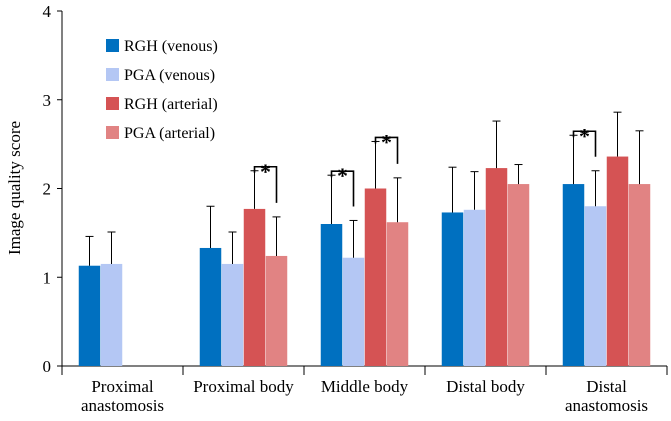  Describe the element at coordinates (122, 386) in the screenshot. I see `x-tick-label: Proximal` at that location.